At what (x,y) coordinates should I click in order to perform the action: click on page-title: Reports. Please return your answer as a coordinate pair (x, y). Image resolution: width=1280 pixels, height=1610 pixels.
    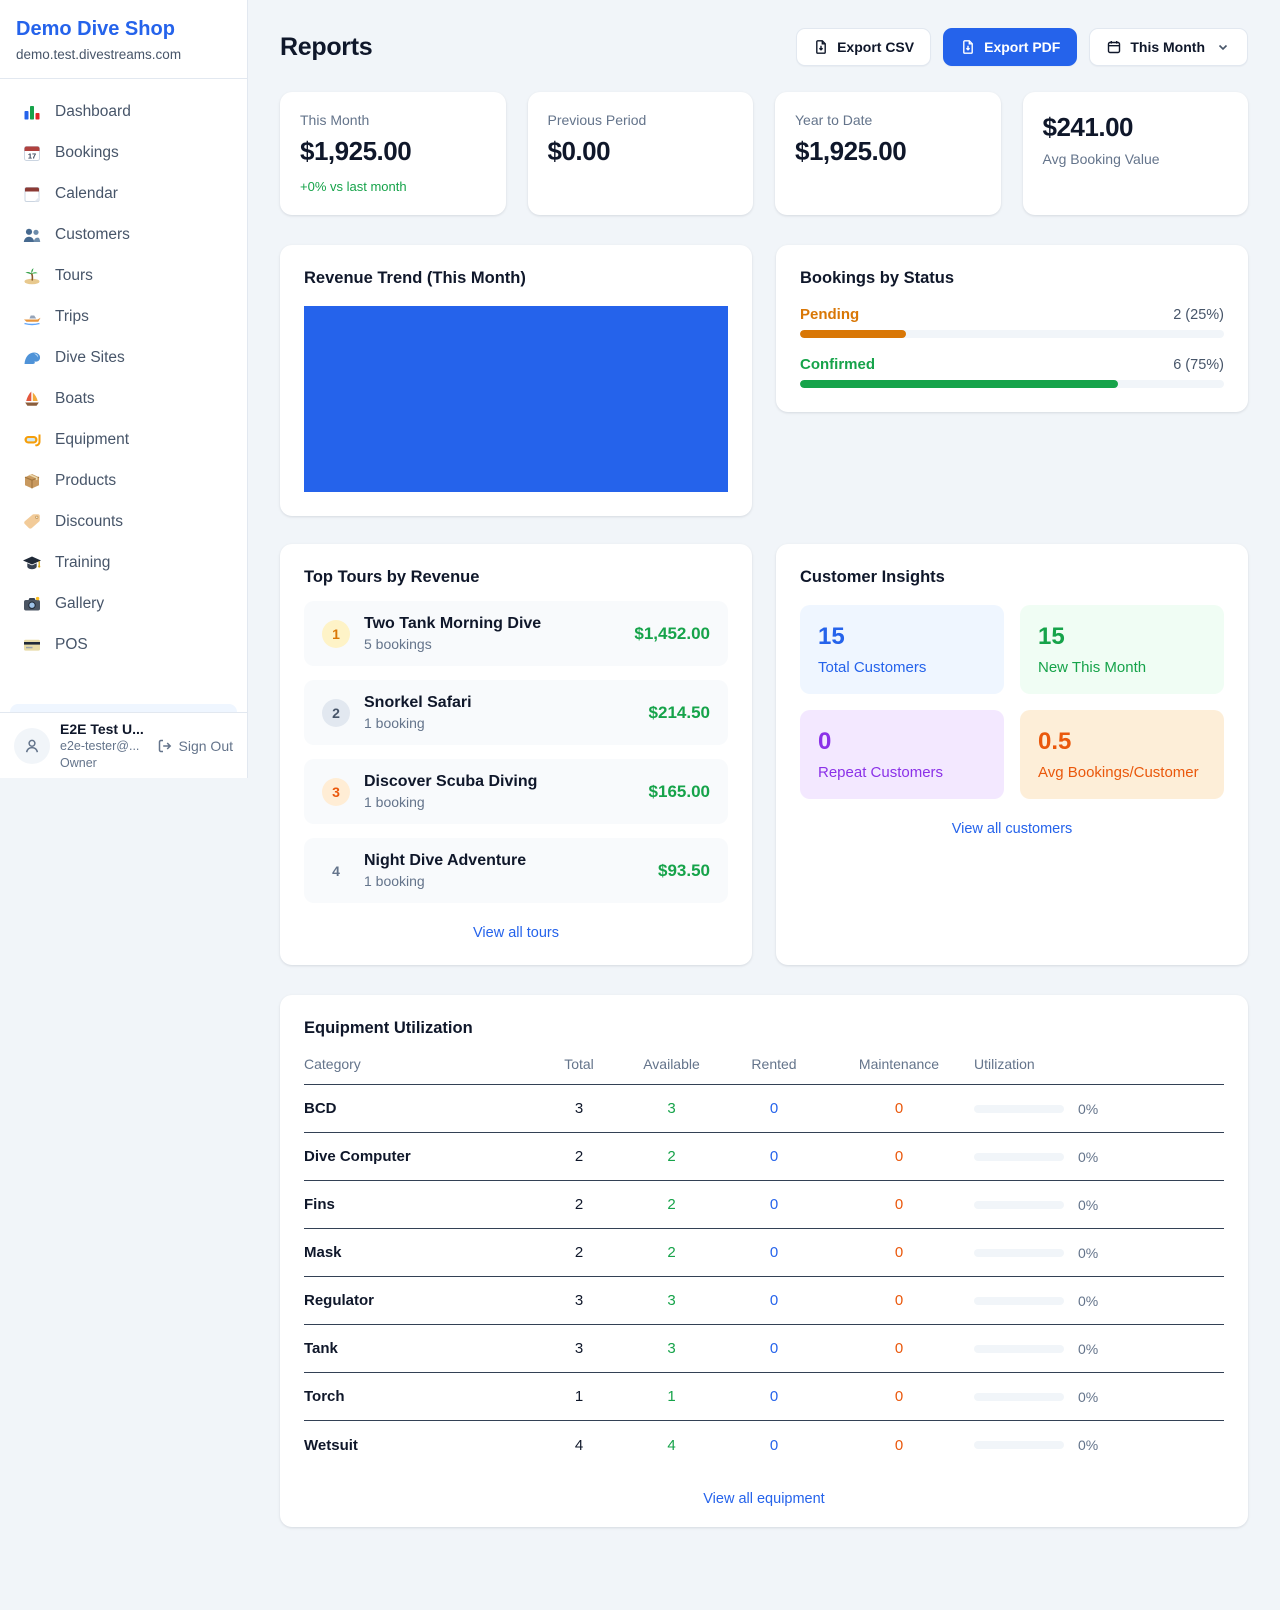
    Looking at the image, I should click on (326, 46).